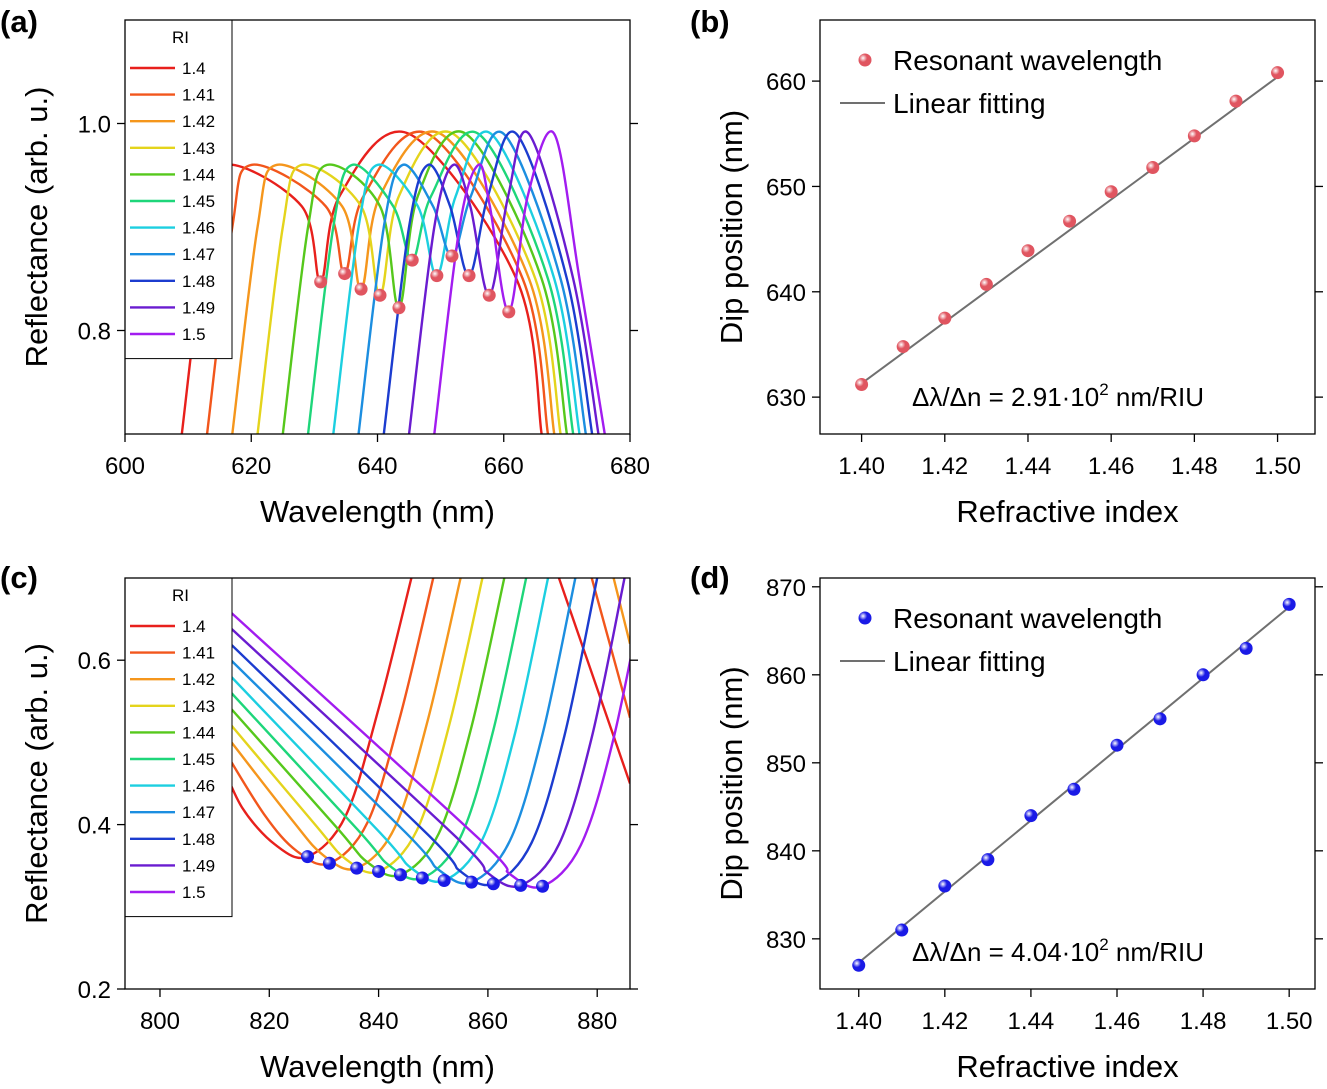  Describe the element at coordinates (379, 1021) in the screenshot. I see `x-tick-label: 840` at that location.